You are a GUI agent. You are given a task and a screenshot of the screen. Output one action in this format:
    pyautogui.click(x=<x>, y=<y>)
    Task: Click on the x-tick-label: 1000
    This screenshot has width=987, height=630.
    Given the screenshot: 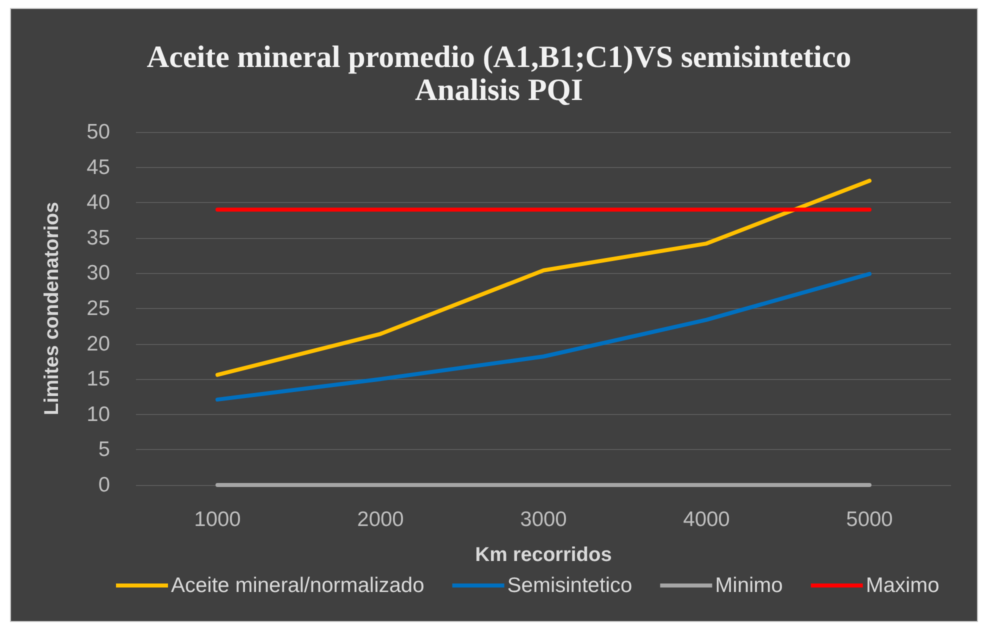 What is the action you would take?
    pyautogui.click(x=217, y=519)
    